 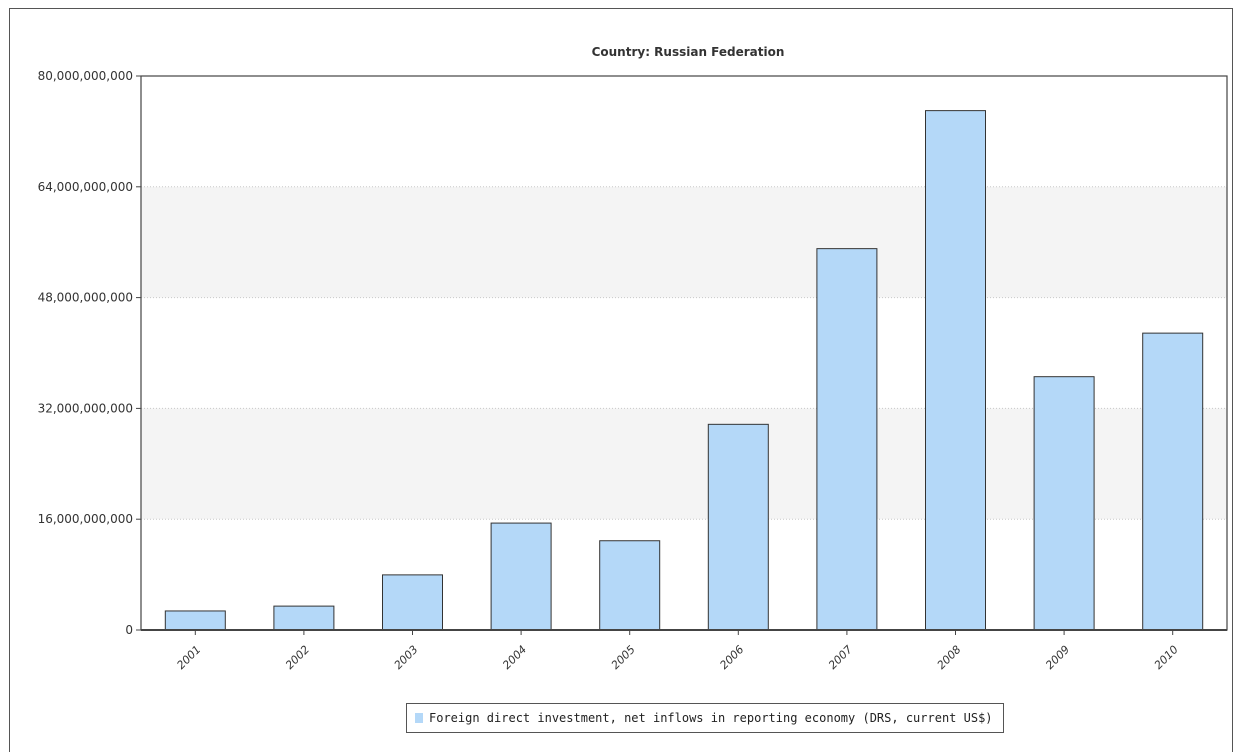 I want to click on x-tick-label: 2010, so click(x=1166, y=657).